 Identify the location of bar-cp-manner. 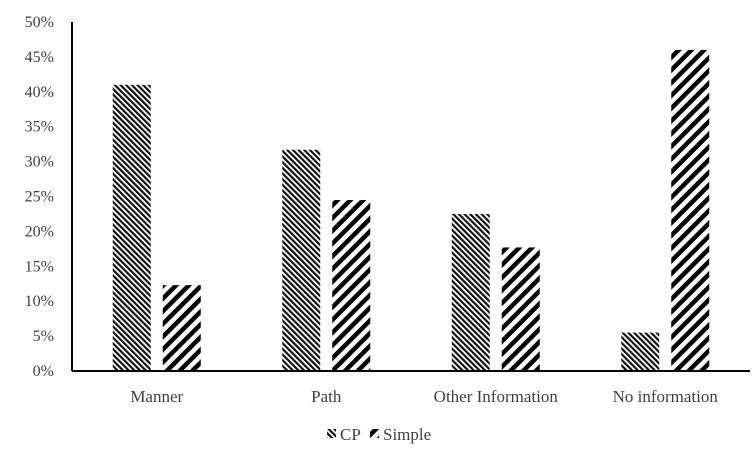
(131, 227).